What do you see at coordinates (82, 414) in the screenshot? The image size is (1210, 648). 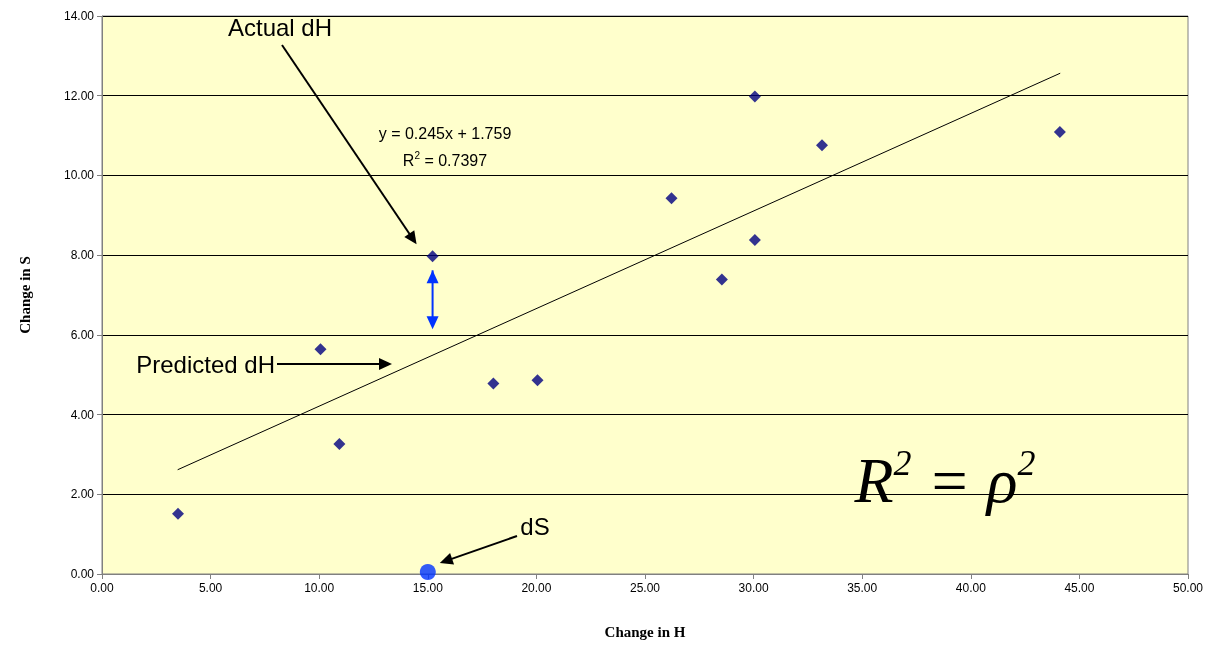 I see `y-tick-label: 4.00` at bounding box center [82, 414].